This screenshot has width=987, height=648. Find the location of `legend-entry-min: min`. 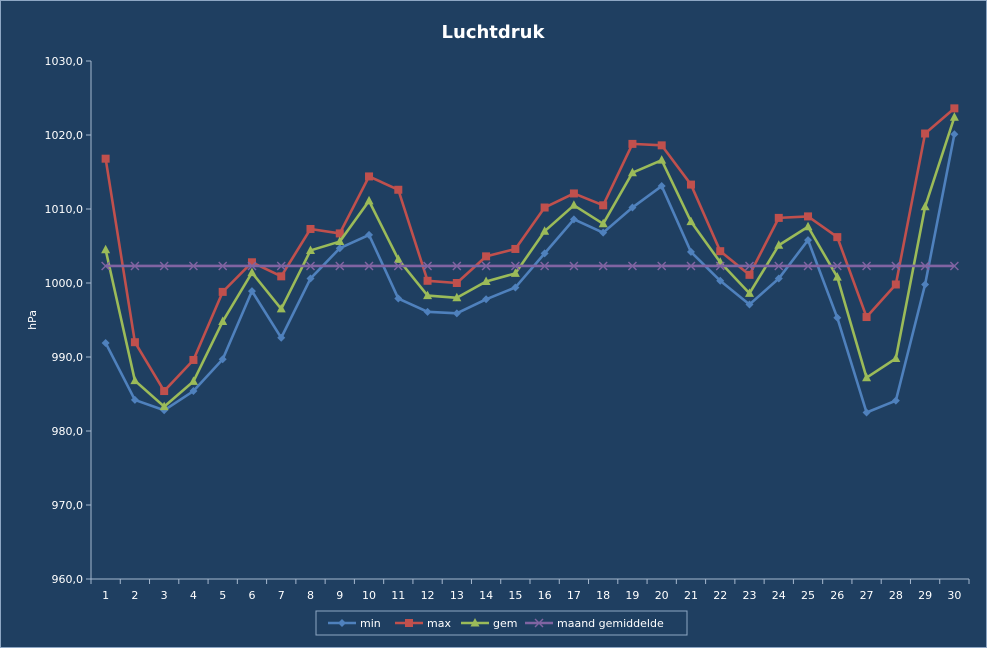

legend-entry-min: min is located at coordinates (354, 623).